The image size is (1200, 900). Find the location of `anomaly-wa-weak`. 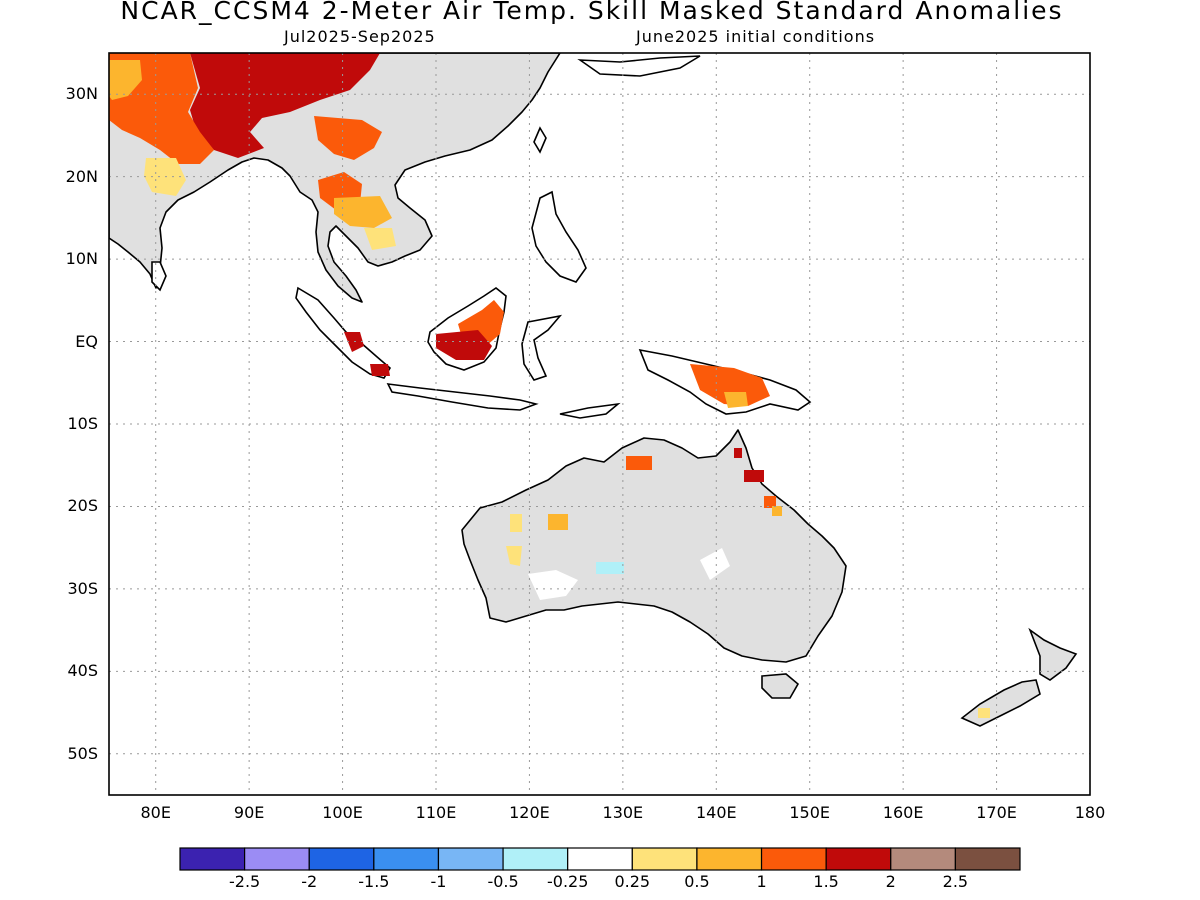

anomaly-wa-weak is located at coordinates (558, 522).